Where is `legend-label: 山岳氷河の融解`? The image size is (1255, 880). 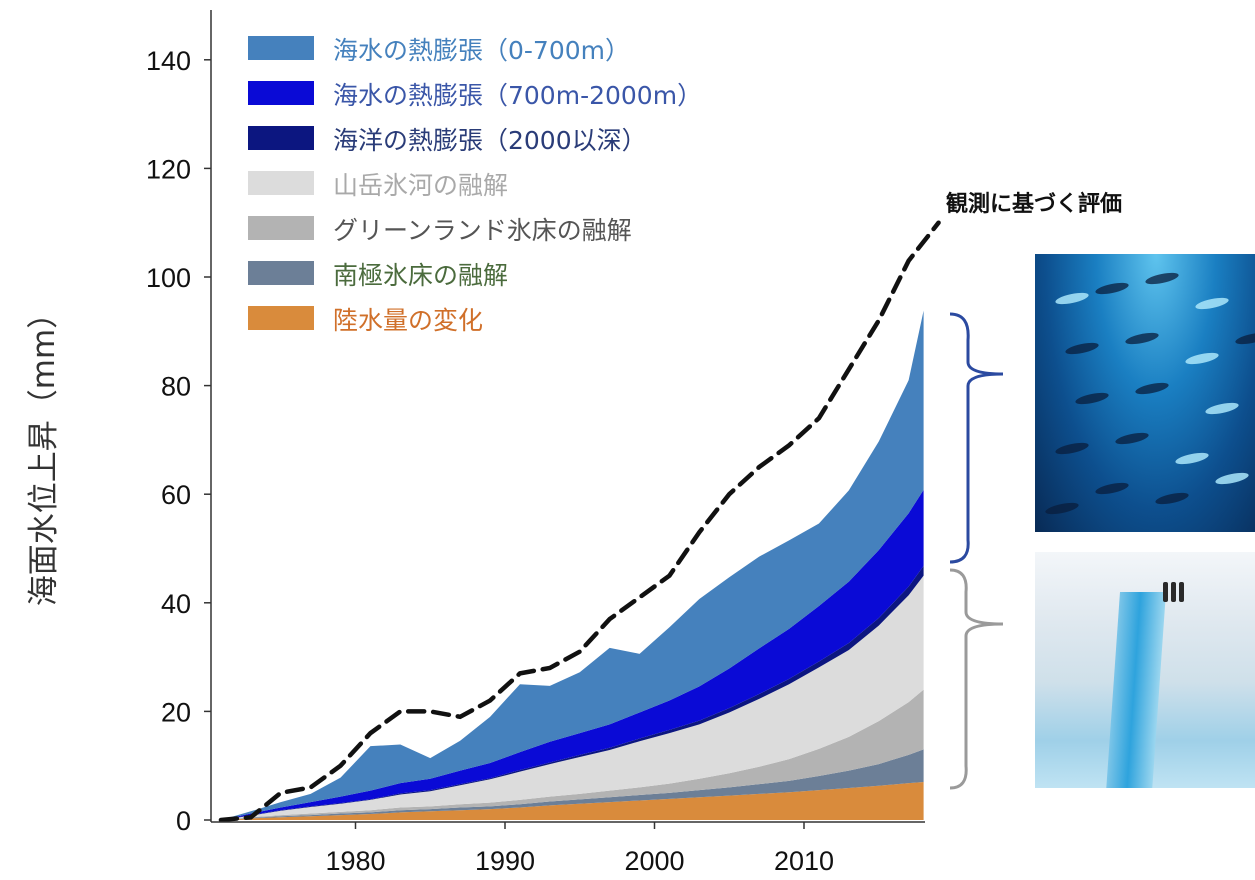
legend-label: 山岳氷河の融解 is located at coordinates (420, 185).